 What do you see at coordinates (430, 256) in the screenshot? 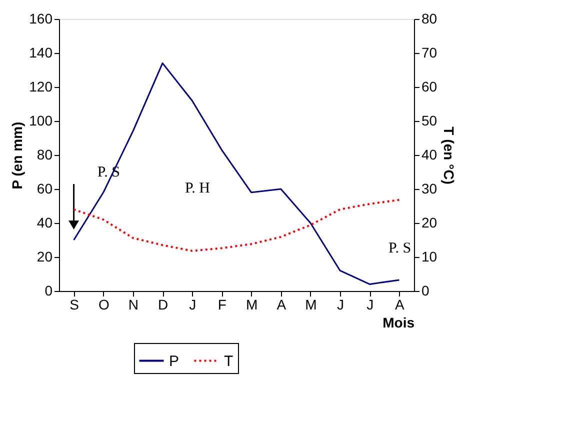
I see `y2-tick-label: 10` at bounding box center [430, 256].